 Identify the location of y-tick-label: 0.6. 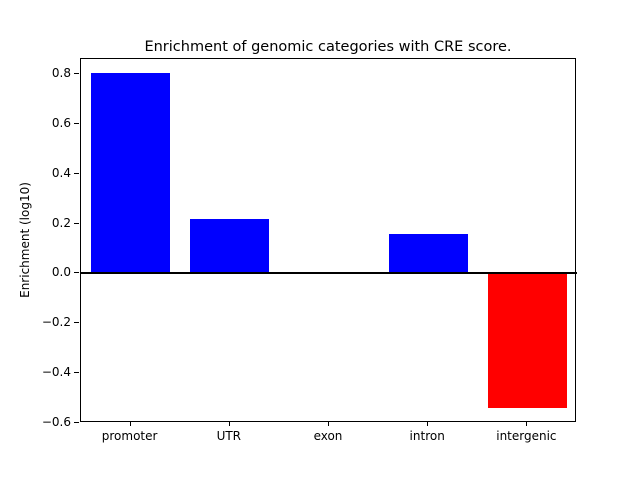
(61, 122).